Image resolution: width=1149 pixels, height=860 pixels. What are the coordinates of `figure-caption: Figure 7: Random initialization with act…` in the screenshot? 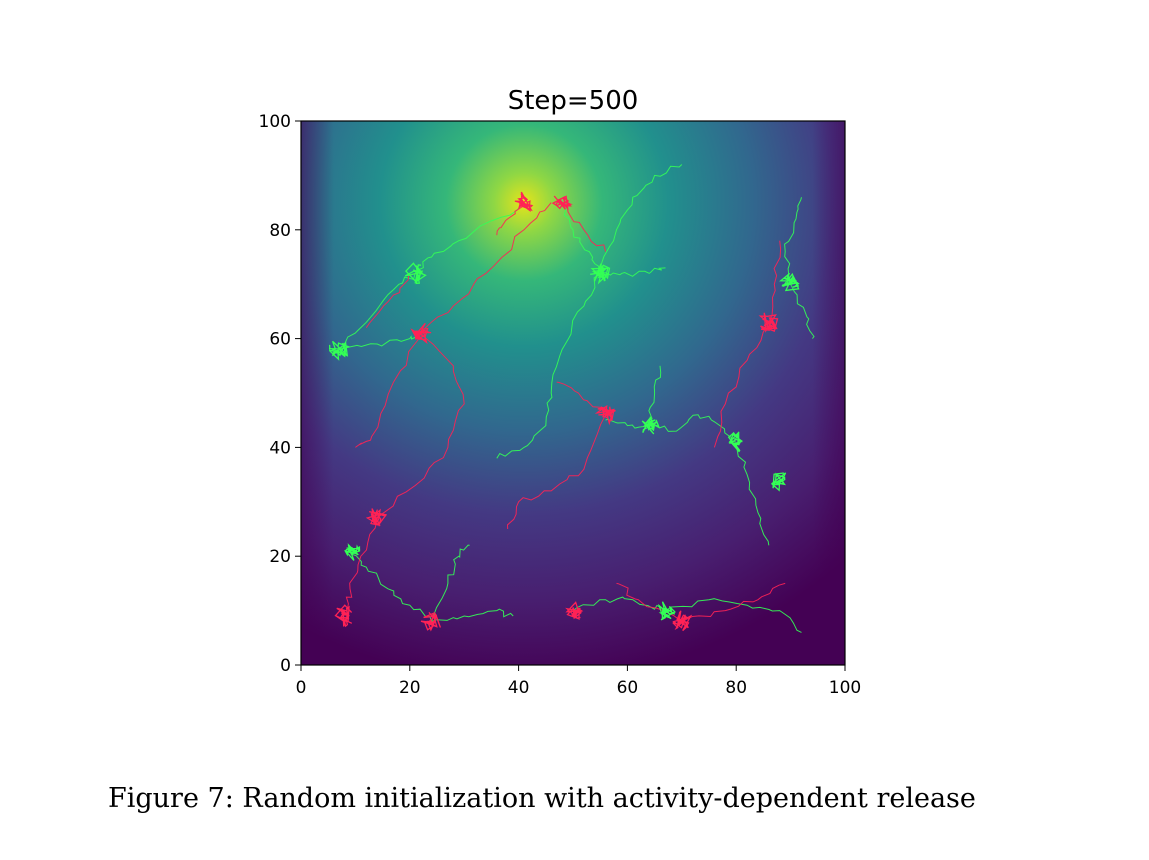 It's located at (542, 798).